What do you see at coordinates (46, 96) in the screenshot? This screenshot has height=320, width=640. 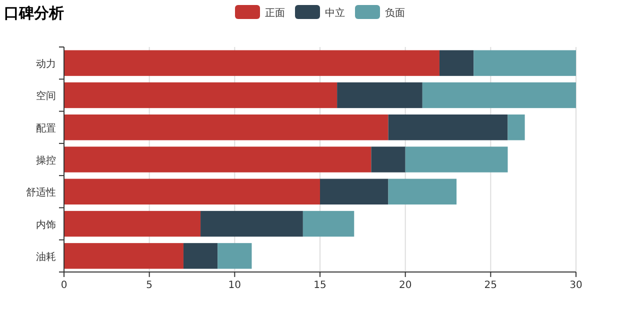 I see `y-tick-label: 空间` at bounding box center [46, 96].